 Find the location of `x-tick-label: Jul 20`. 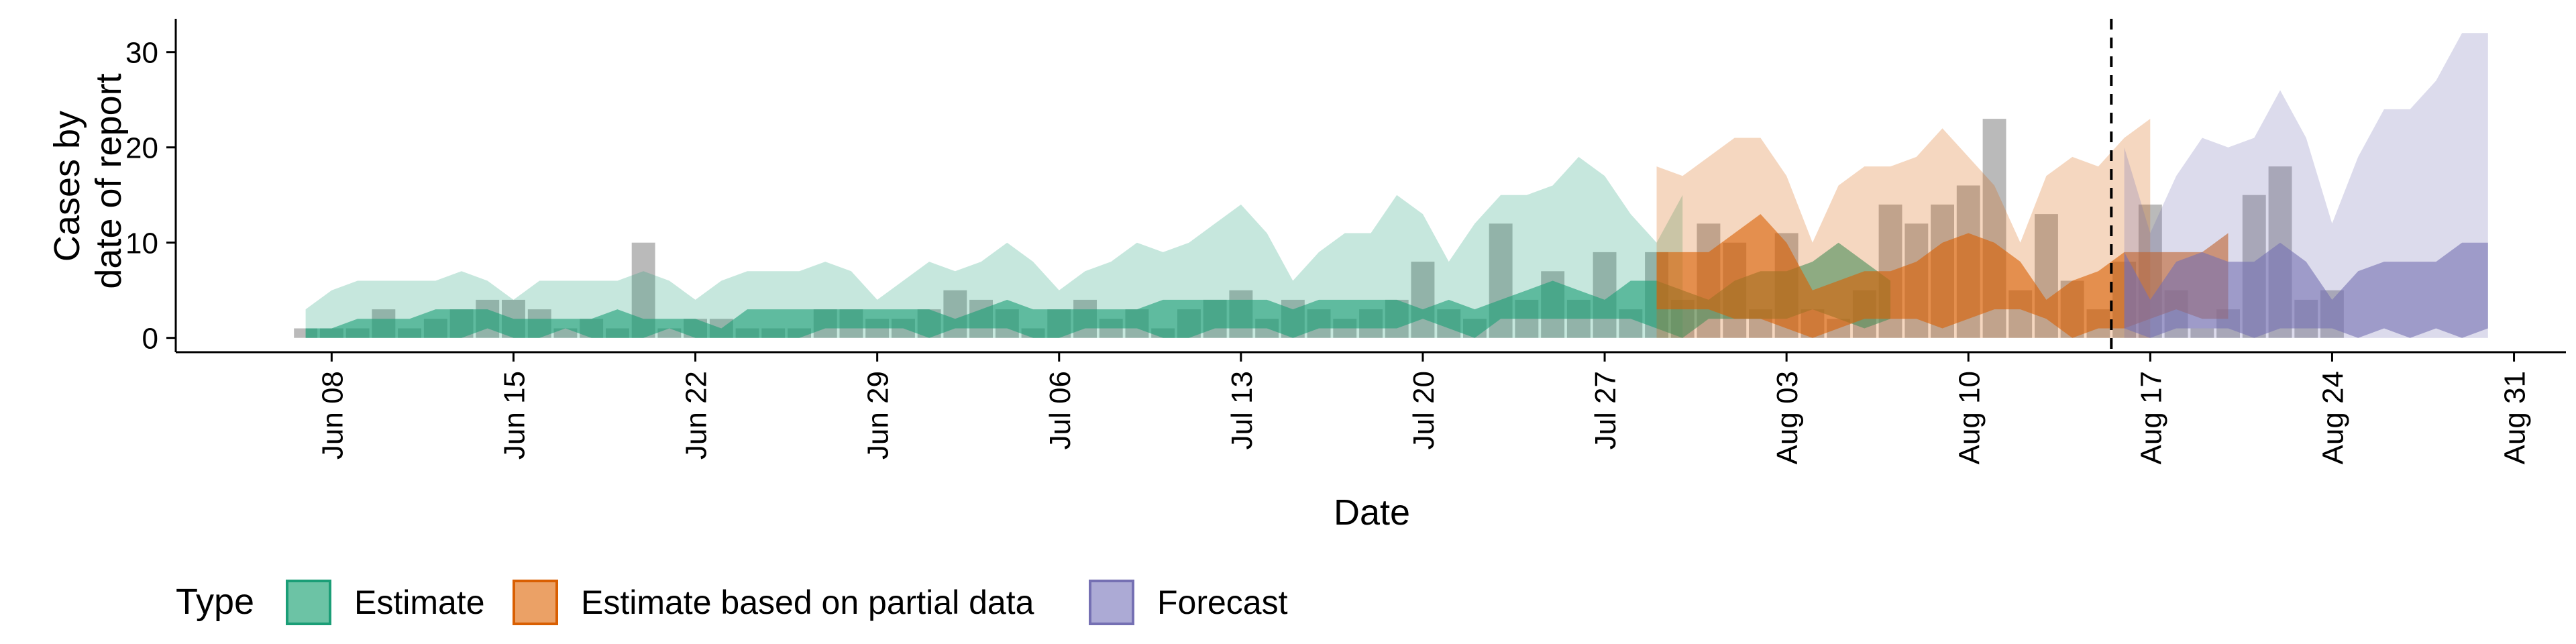

x-tick-label: Jul 20 is located at coordinates (1423, 410).